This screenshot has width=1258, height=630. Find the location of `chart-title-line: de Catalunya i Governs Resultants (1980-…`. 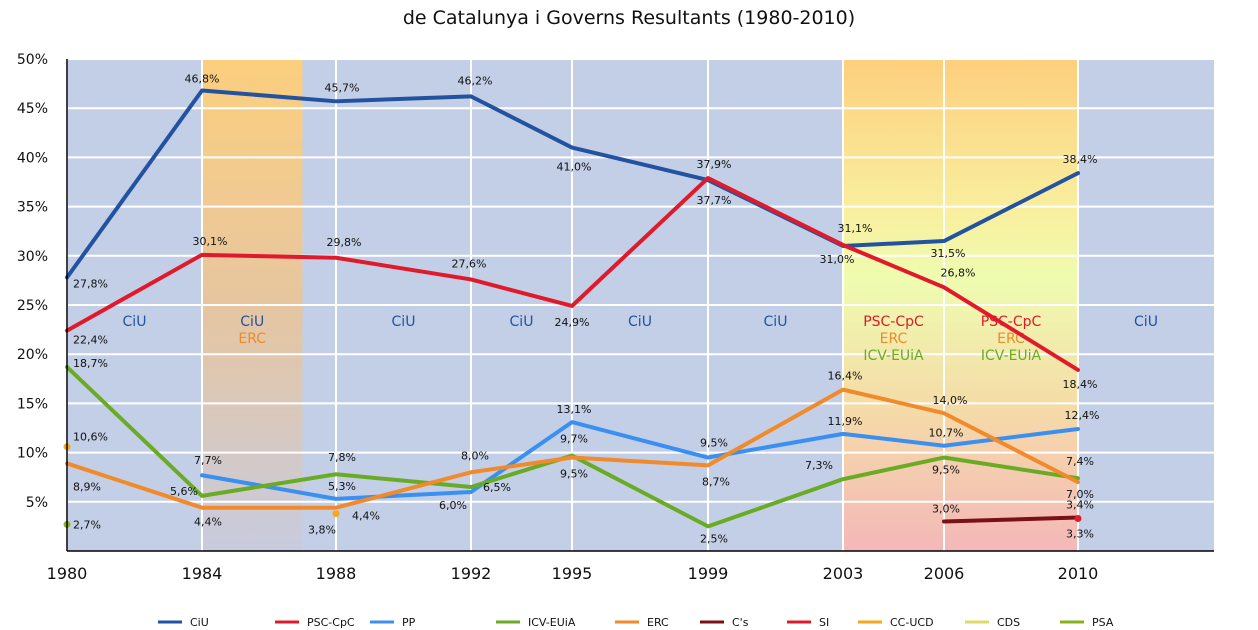

chart-title-line: de Catalunya i Governs Resultants (1980-… is located at coordinates (629, 18).